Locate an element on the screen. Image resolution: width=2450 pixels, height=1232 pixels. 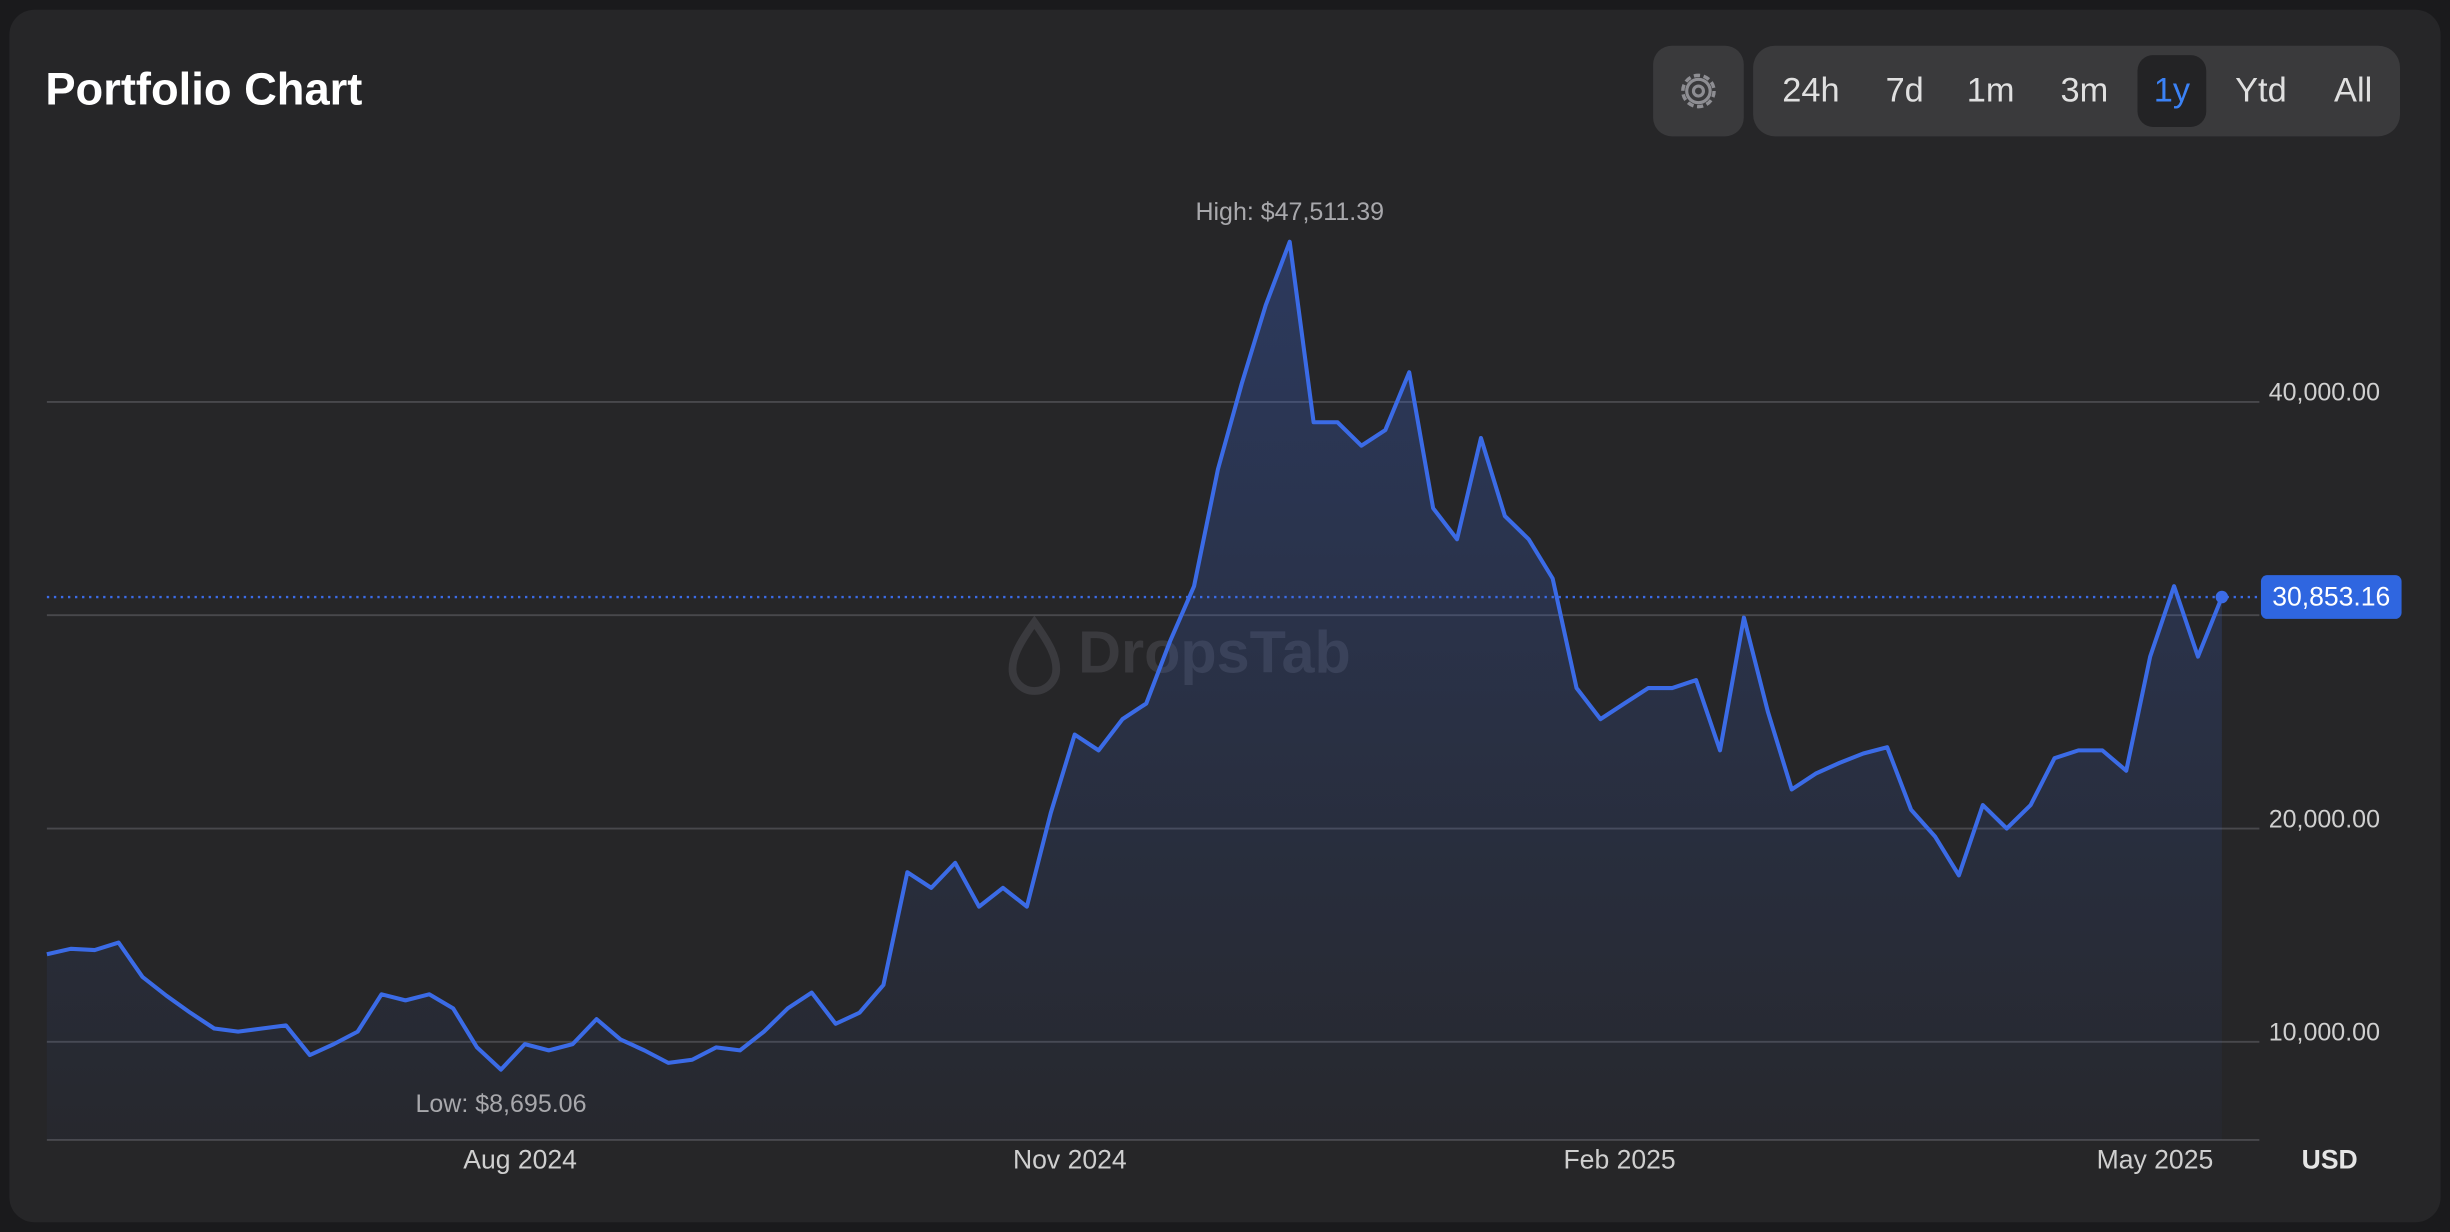
x-tick-label: Aug 2024 is located at coordinates (520, 1159).